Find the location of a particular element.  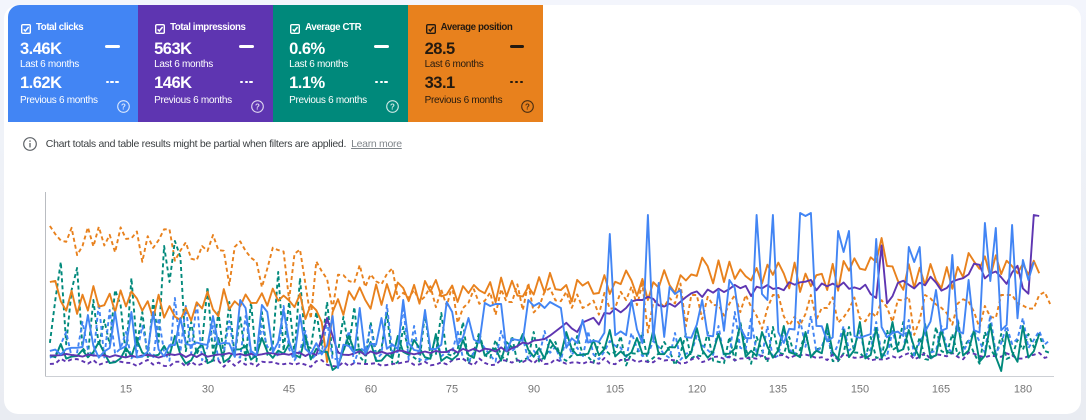

svg-text: 150 is located at coordinates (860, 390).